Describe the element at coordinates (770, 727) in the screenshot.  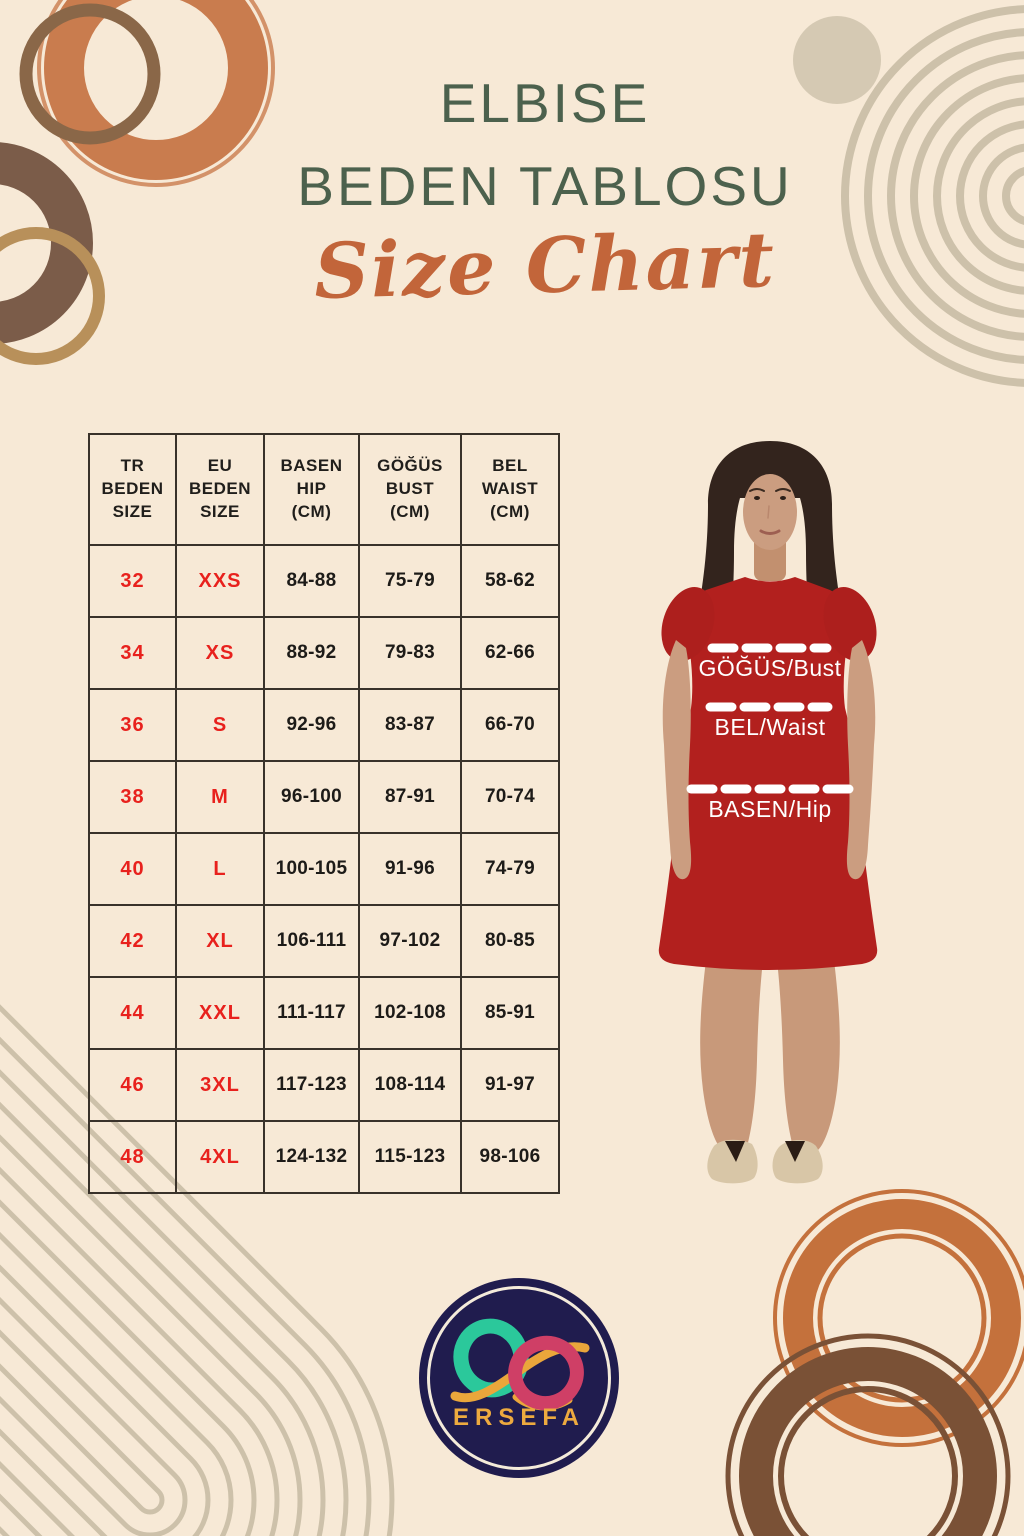
I see `waist-label: BEL/Waist` at that location.